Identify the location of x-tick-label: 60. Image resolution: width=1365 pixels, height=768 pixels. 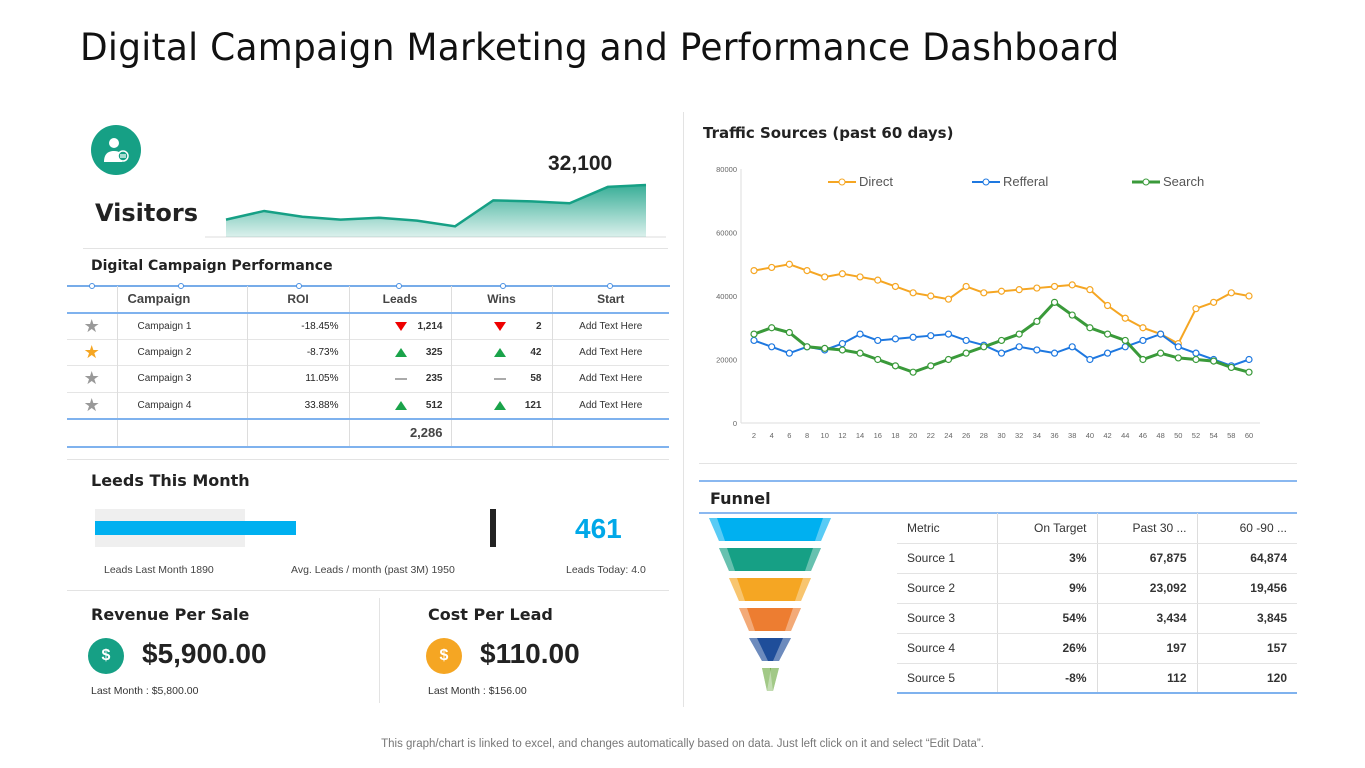
(1249, 435).